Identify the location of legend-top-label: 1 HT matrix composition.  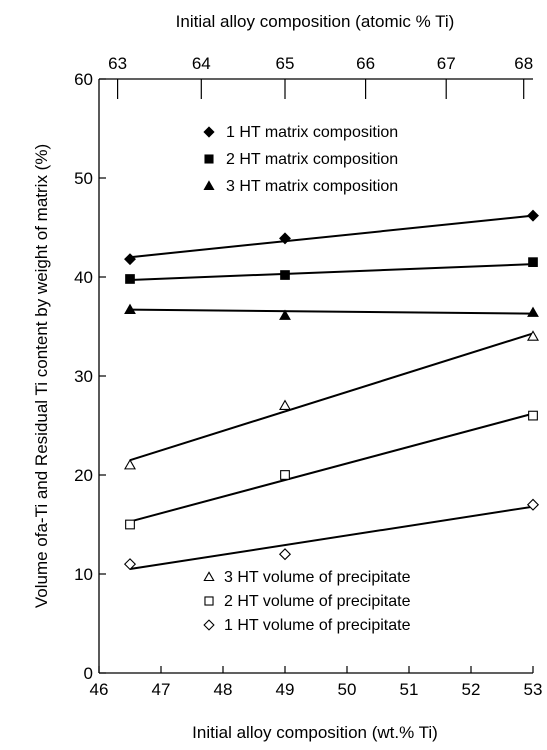
(312, 132).